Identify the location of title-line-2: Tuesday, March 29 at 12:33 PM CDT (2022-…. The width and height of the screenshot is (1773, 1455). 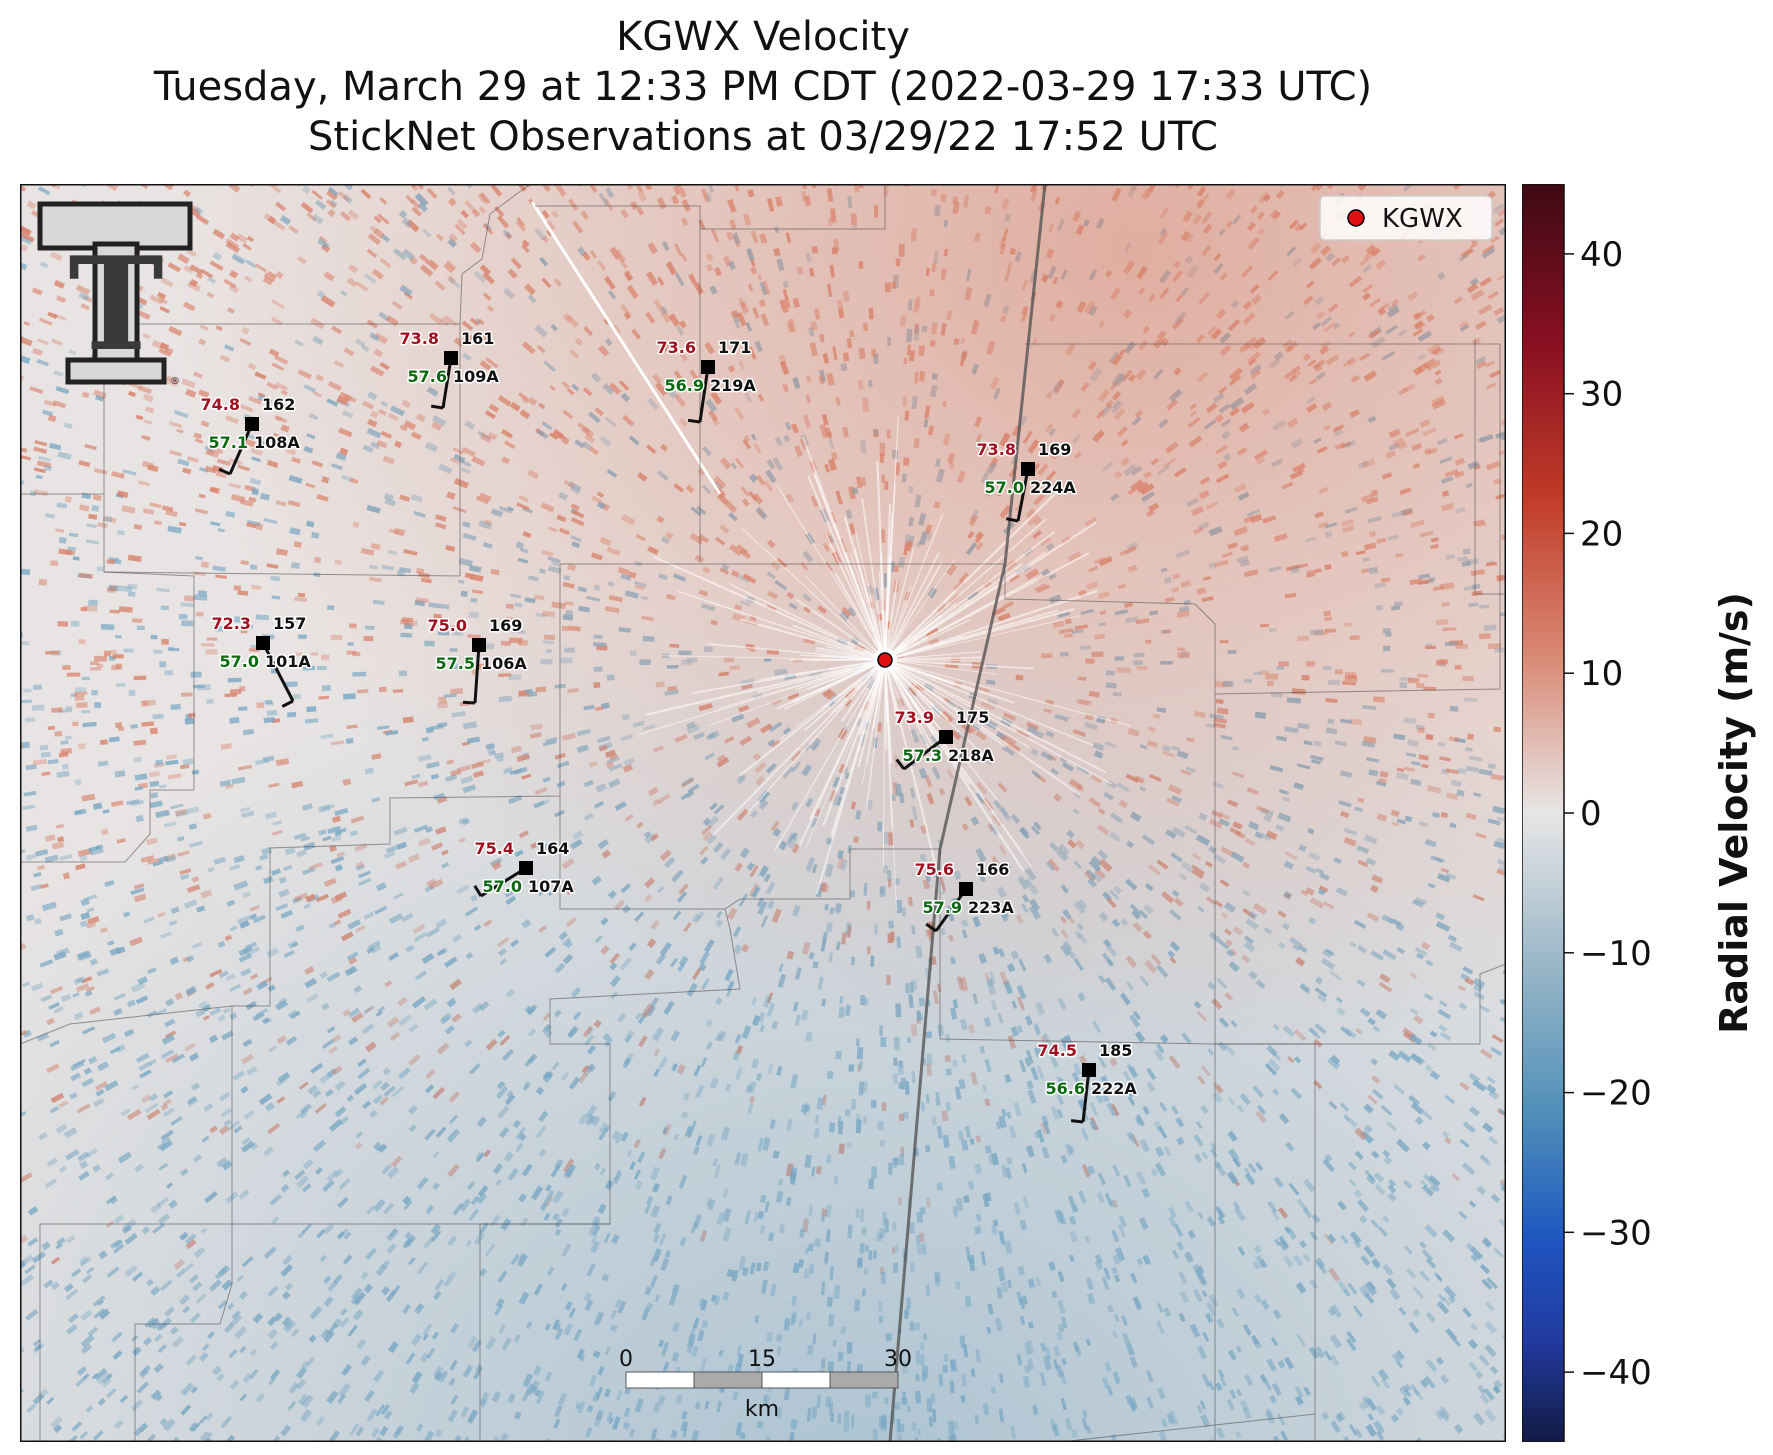
(763, 87).